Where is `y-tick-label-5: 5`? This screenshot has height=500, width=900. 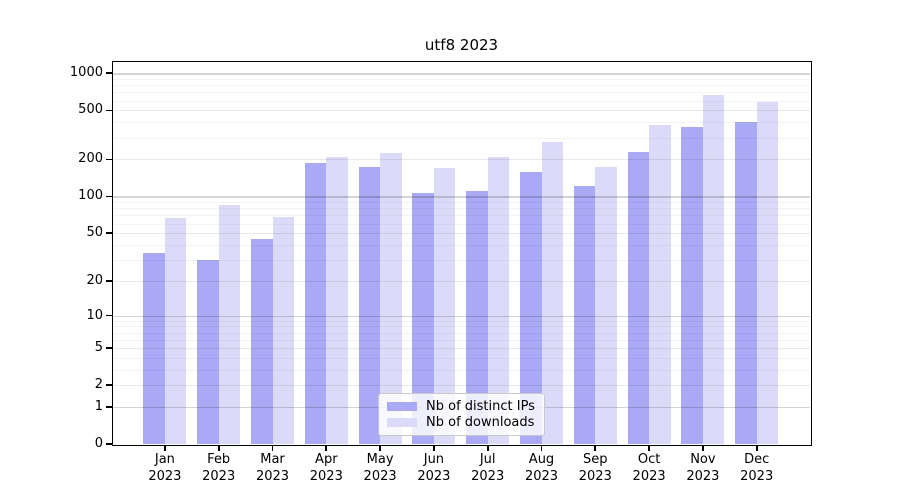 y-tick-label-5: 5 is located at coordinates (98, 348).